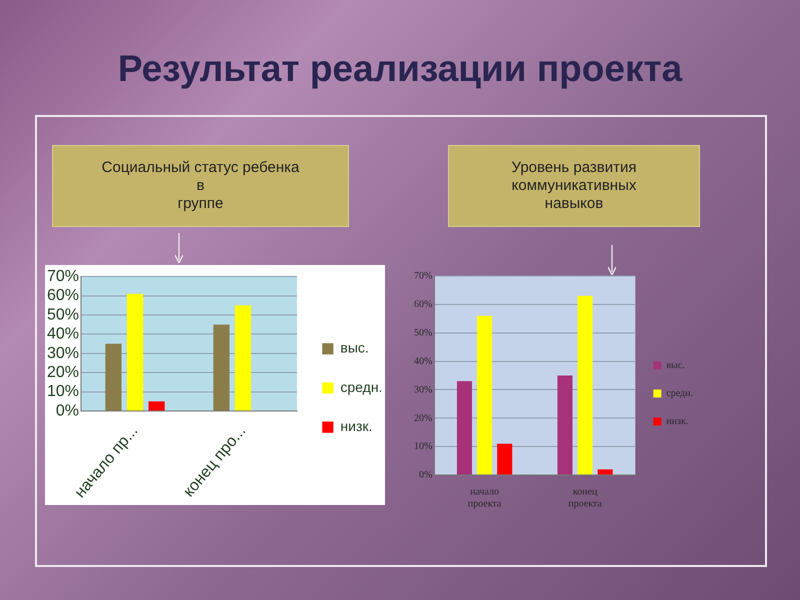 The width and height of the screenshot is (800, 600). What do you see at coordinates (574, 186) in the screenshot?
I see `chart-title: Уровень развития коммуникативных навыков` at bounding box center [574, 186].